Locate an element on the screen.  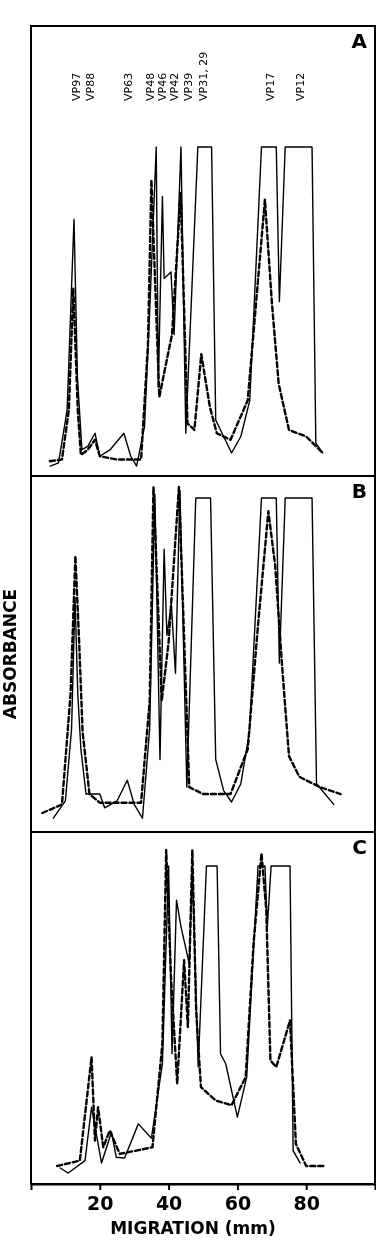
text: VP31, 29 is located at coordinates (203, 76).